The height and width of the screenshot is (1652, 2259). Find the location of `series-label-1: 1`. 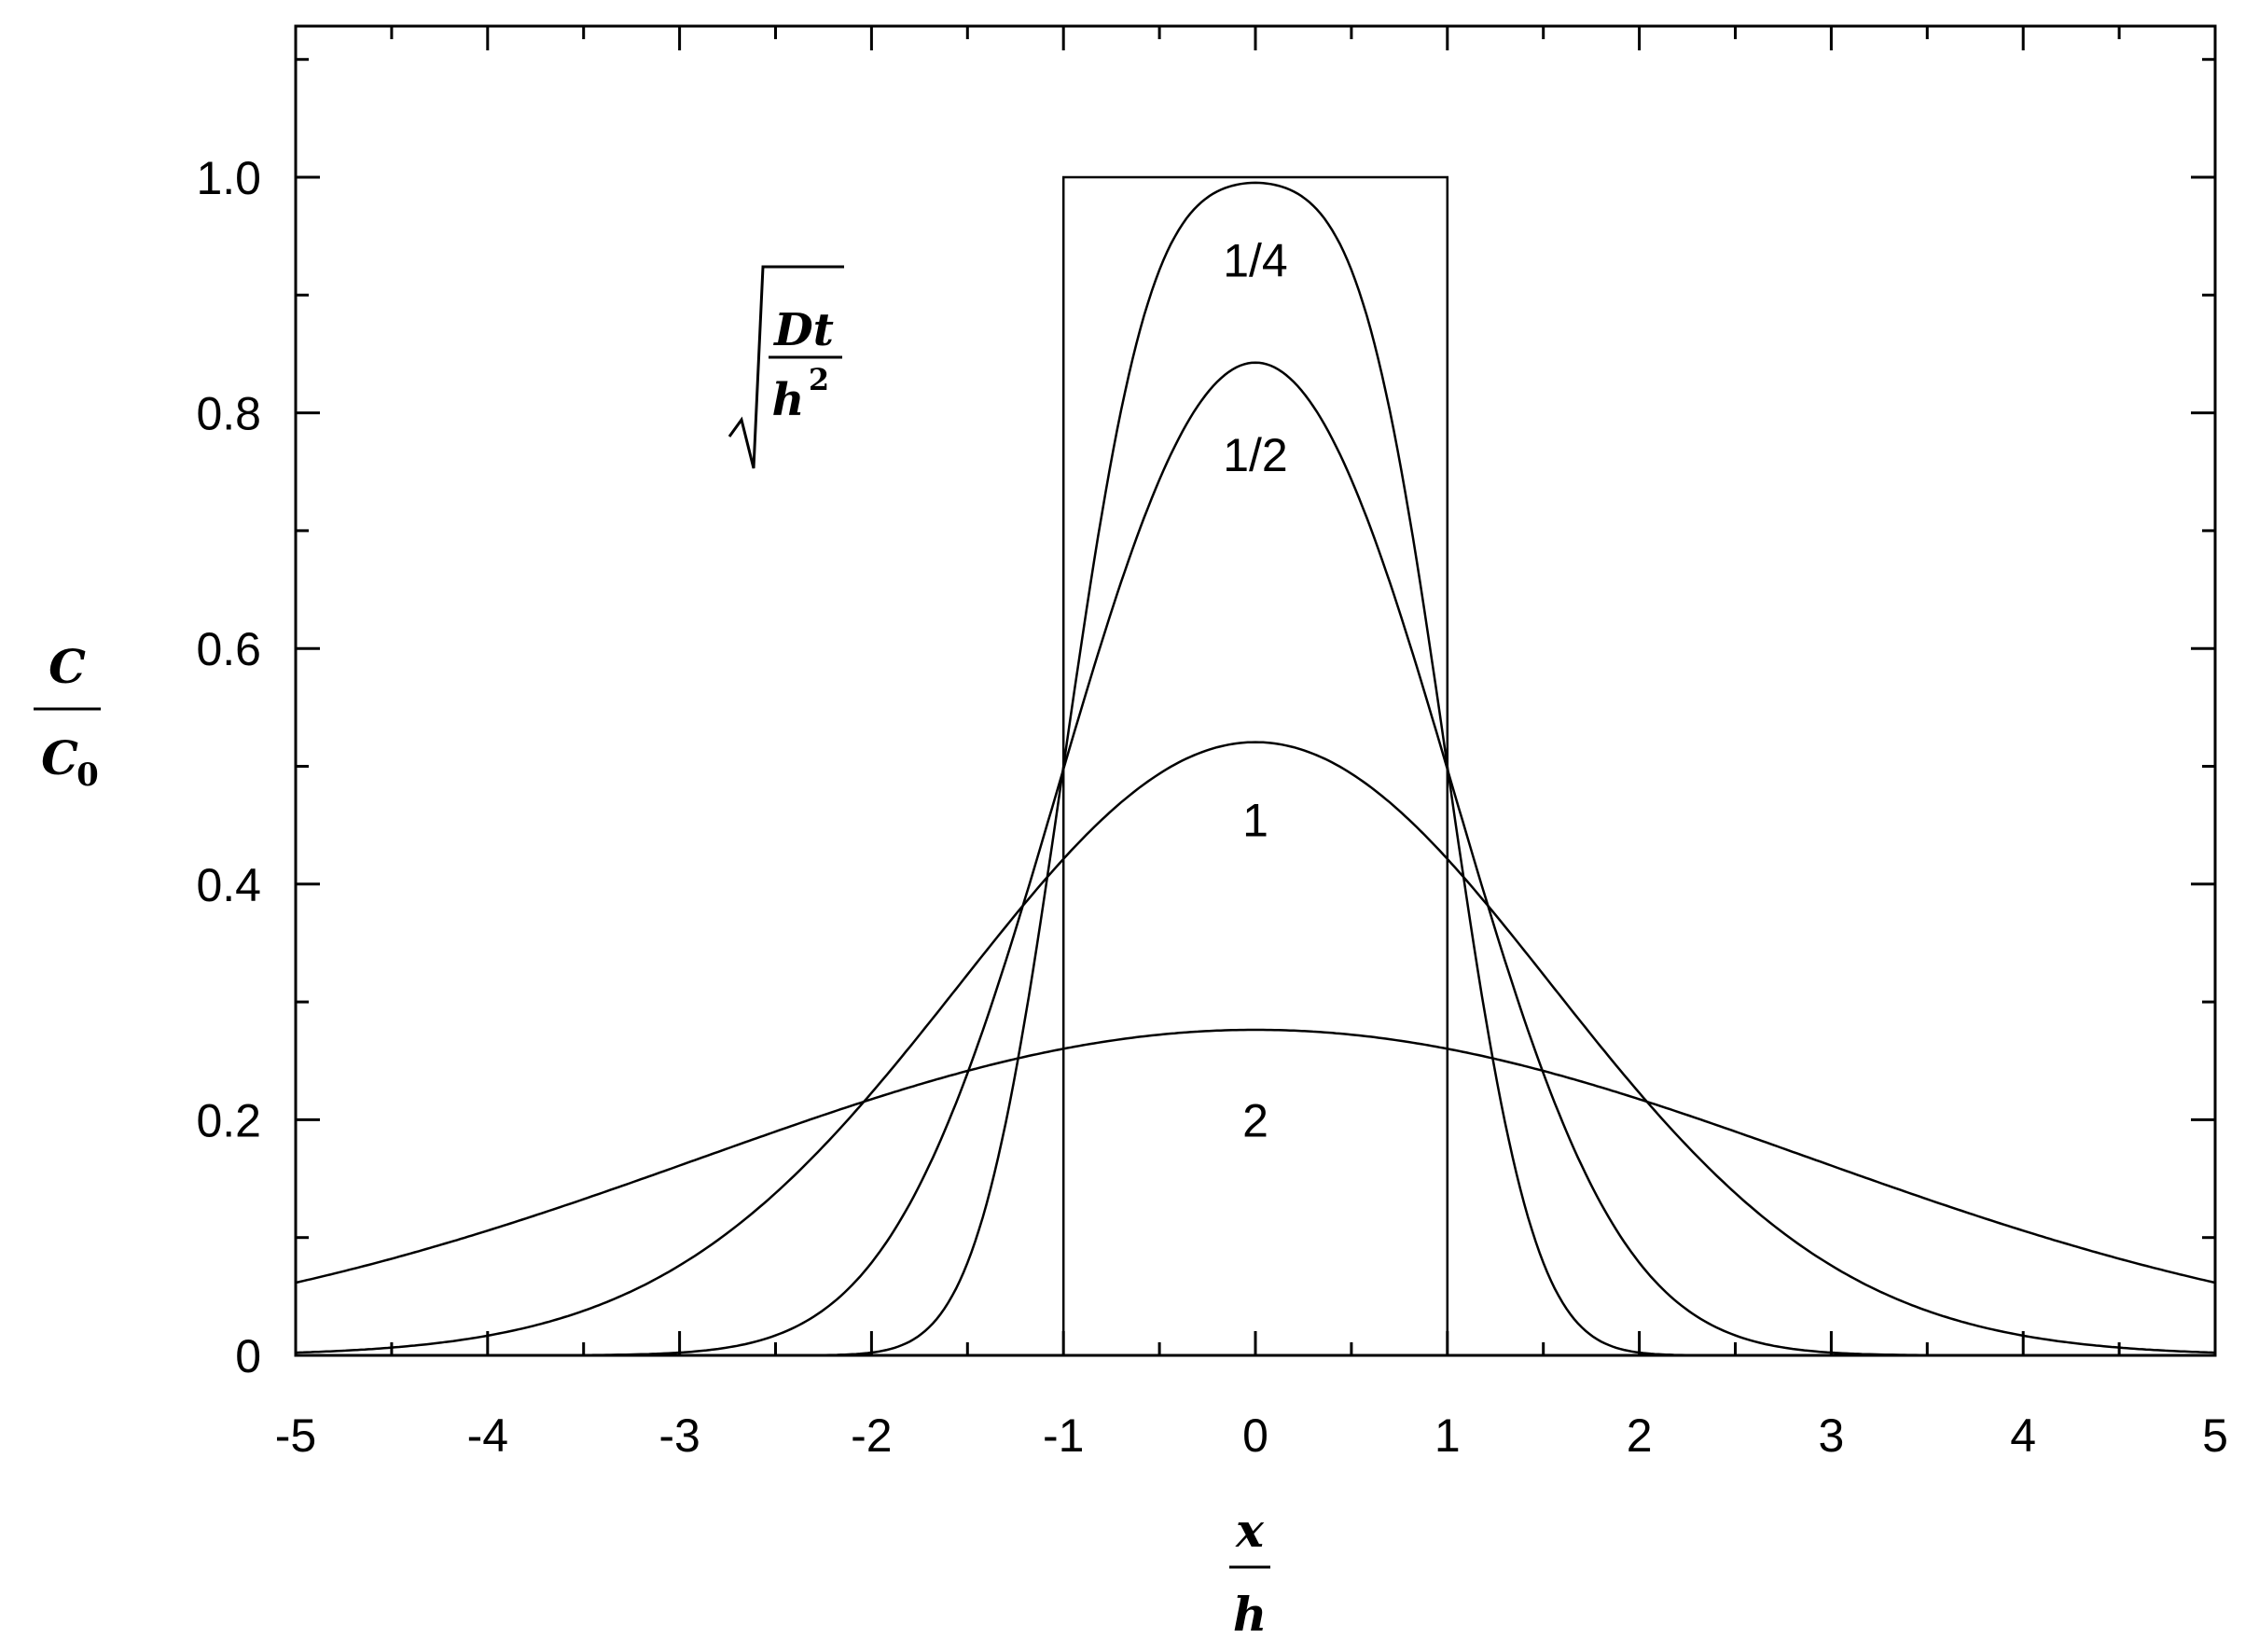

series-label-1: 1 is located at coordinates (1255, 820).